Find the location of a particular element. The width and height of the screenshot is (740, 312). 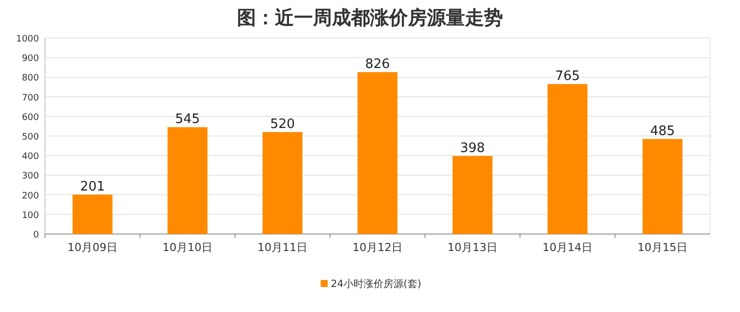

y-tick-label: 400 is located at coordinates (31, 157).